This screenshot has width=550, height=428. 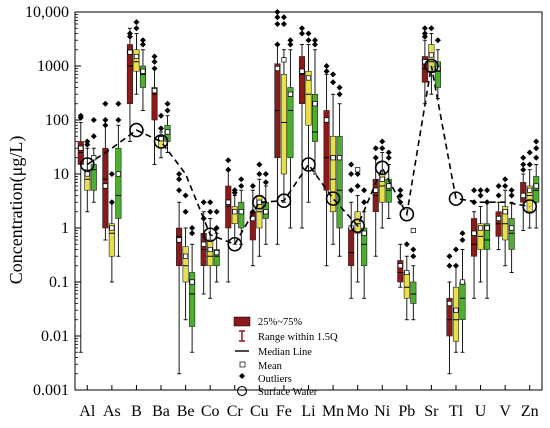 What do you see at coordinates (61, 174) in the screenshot?
I see `y-tick-label: 10` at bounding box center [61, 174].